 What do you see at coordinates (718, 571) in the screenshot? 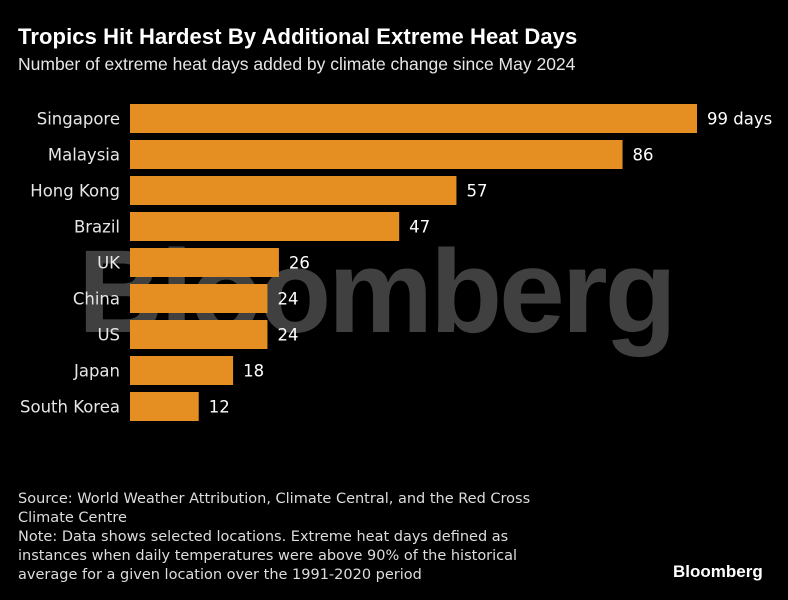
I see `bloomberg-logo: Bloomberg` at bounding box center [718, 571].